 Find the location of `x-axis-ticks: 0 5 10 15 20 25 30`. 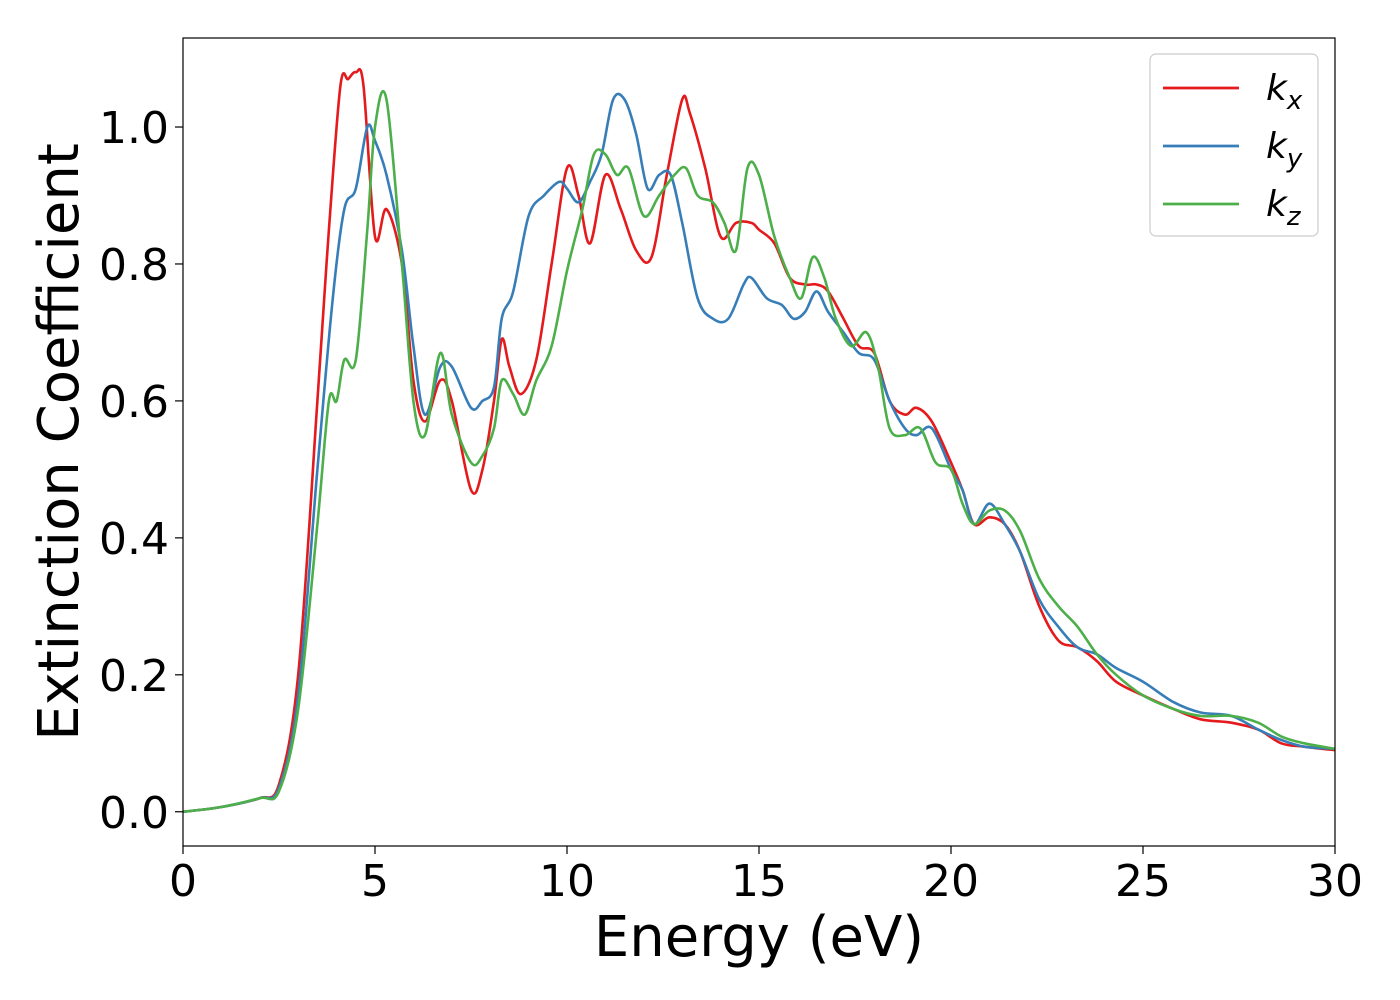

x-axis-ticks: 0 5 10 15 20 25 30 is located at coordinates (766, 876).